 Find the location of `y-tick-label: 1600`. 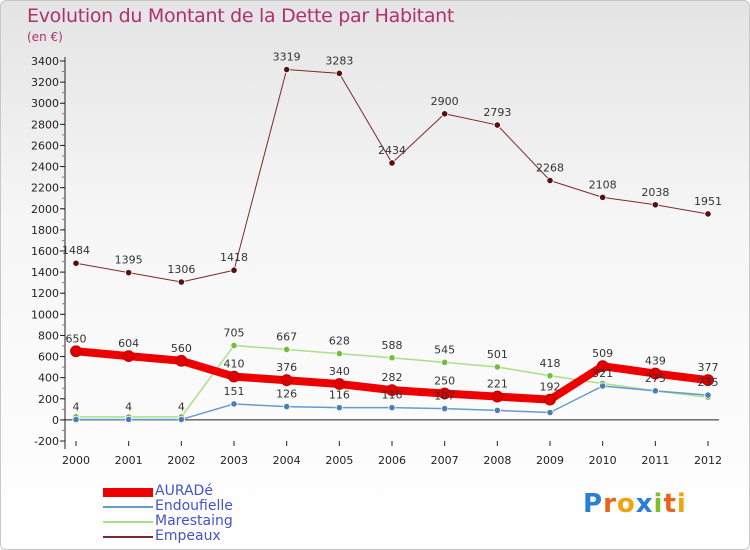

y-tick-label: 1600 is located at coordinates (45, 251).